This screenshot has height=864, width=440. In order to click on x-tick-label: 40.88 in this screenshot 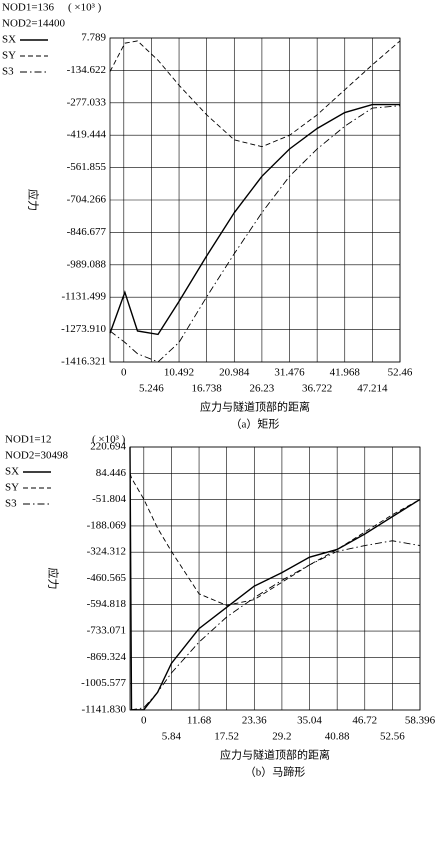, I will do `click(337, 737)`.